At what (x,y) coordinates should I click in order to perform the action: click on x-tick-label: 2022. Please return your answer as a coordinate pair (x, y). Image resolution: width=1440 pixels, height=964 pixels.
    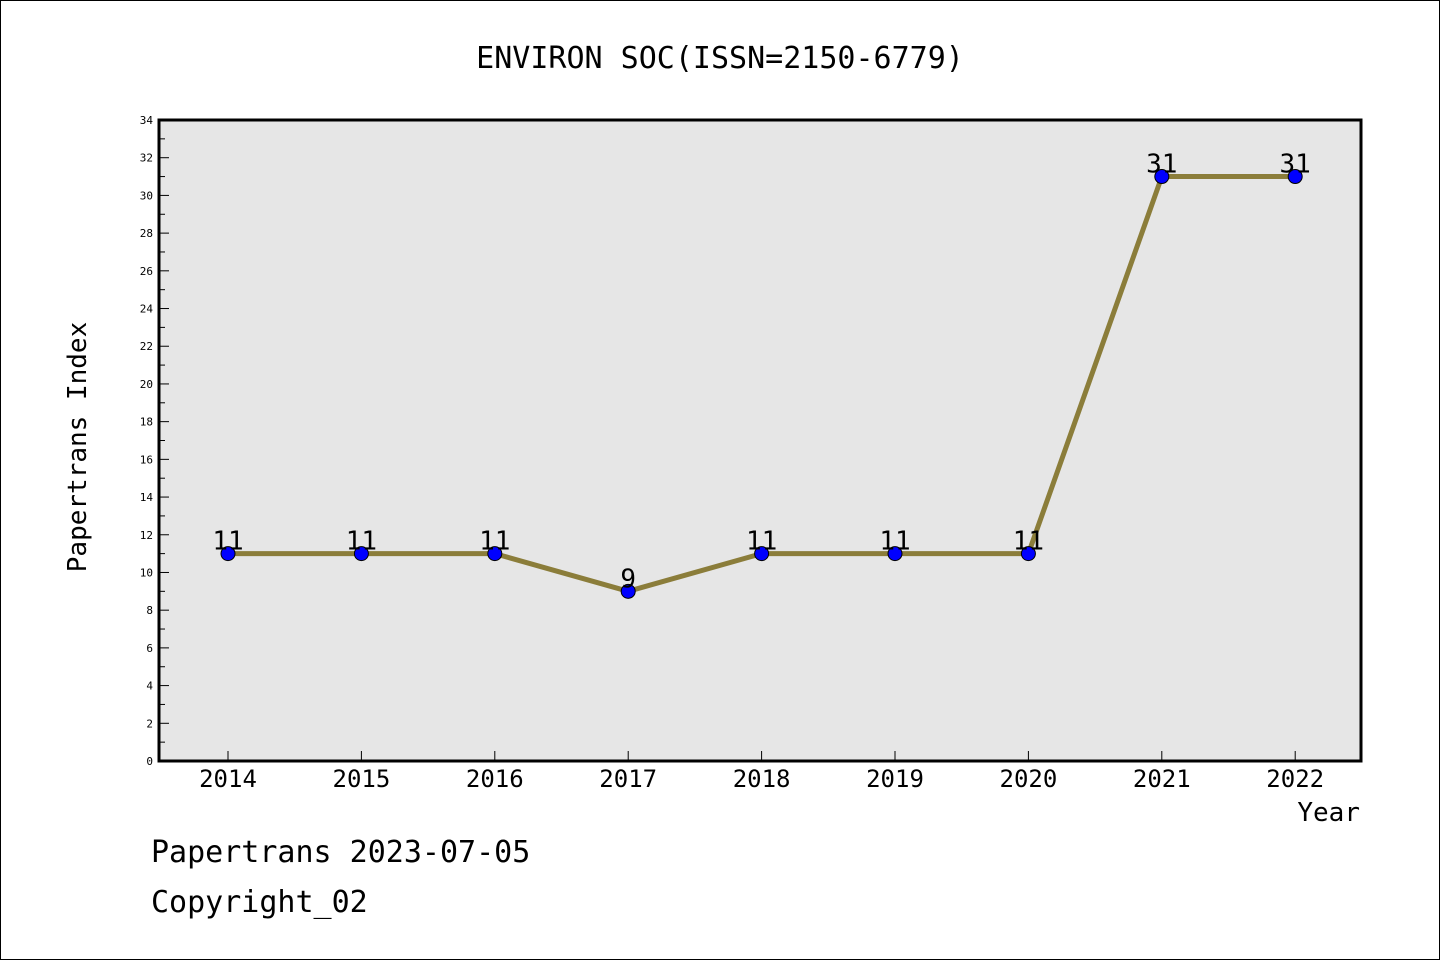
    Looking at the image, I should click on (1295, 779).